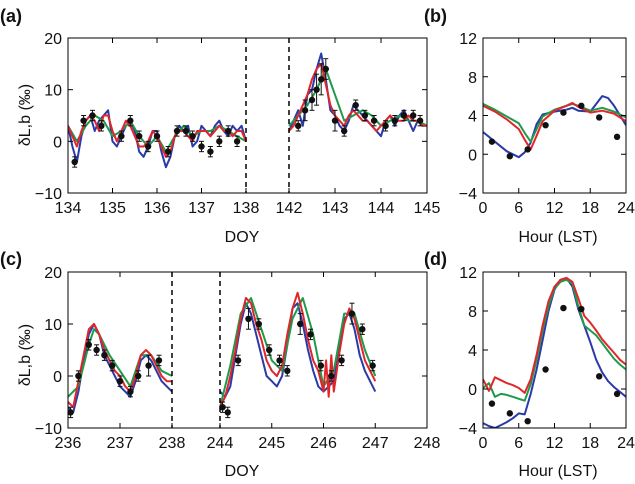 This screenshot has height=484, width=635. What do you see at coordinates (557, 471) in the screenshot?
I see `xlabel-d: Hour (LST)` at bounding box center [557, 471].